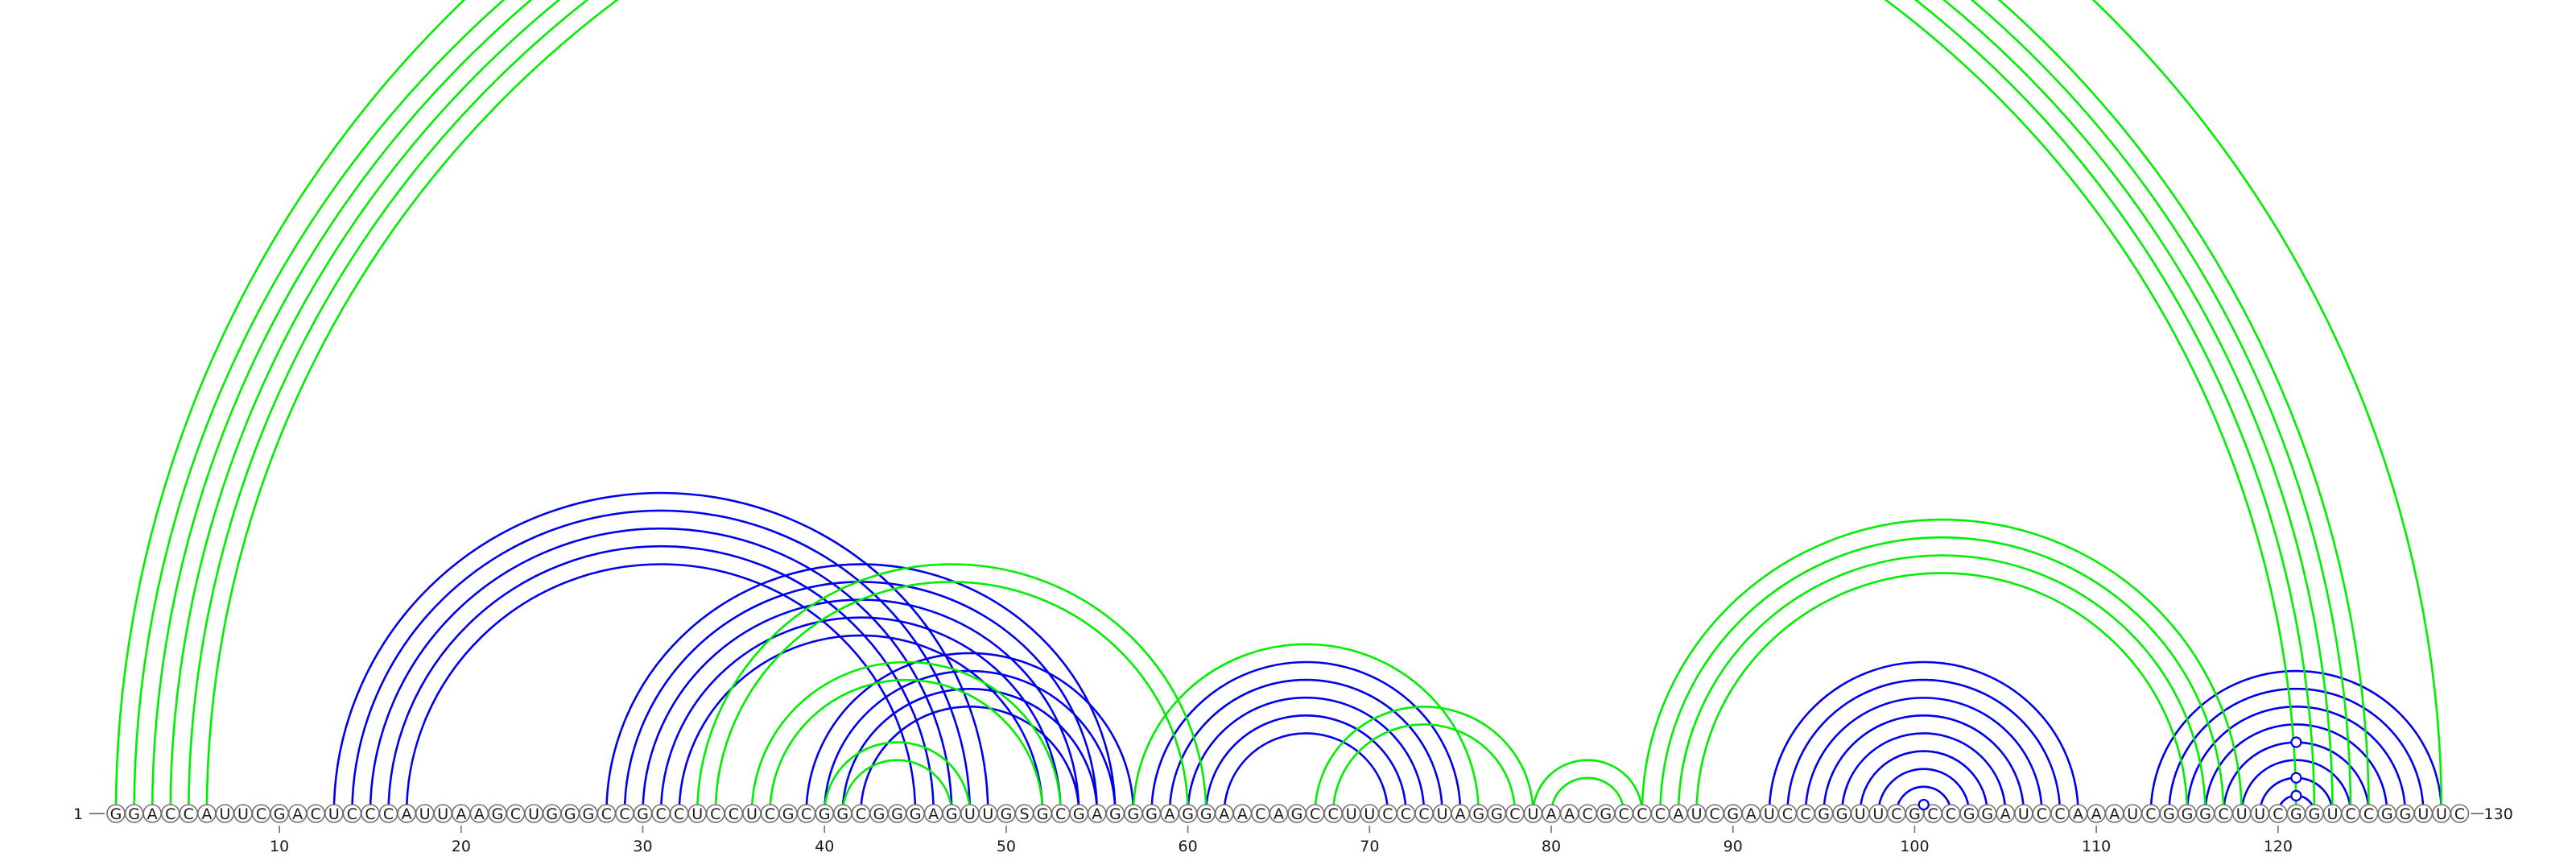  I want to click on nucleotide-38: G, so click(788, 813).